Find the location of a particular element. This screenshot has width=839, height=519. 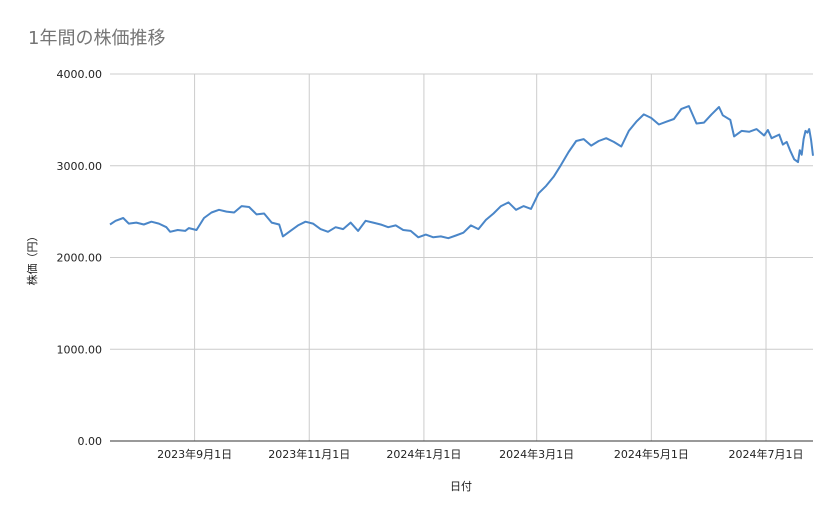

x-tick-label: 2023年11月1日 is located at coordinates (309, 454).